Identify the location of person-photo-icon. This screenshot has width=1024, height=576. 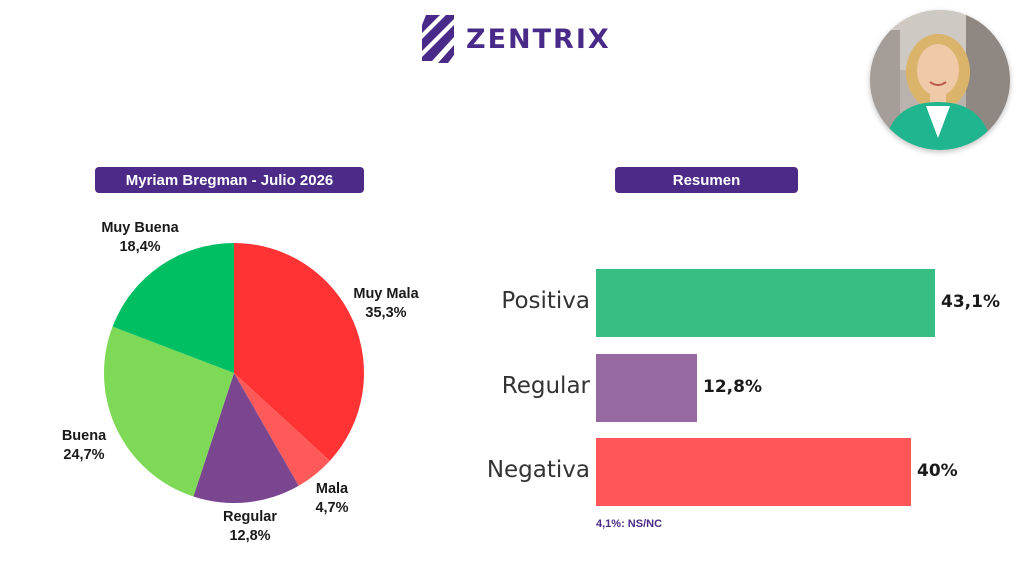
(940, 80).